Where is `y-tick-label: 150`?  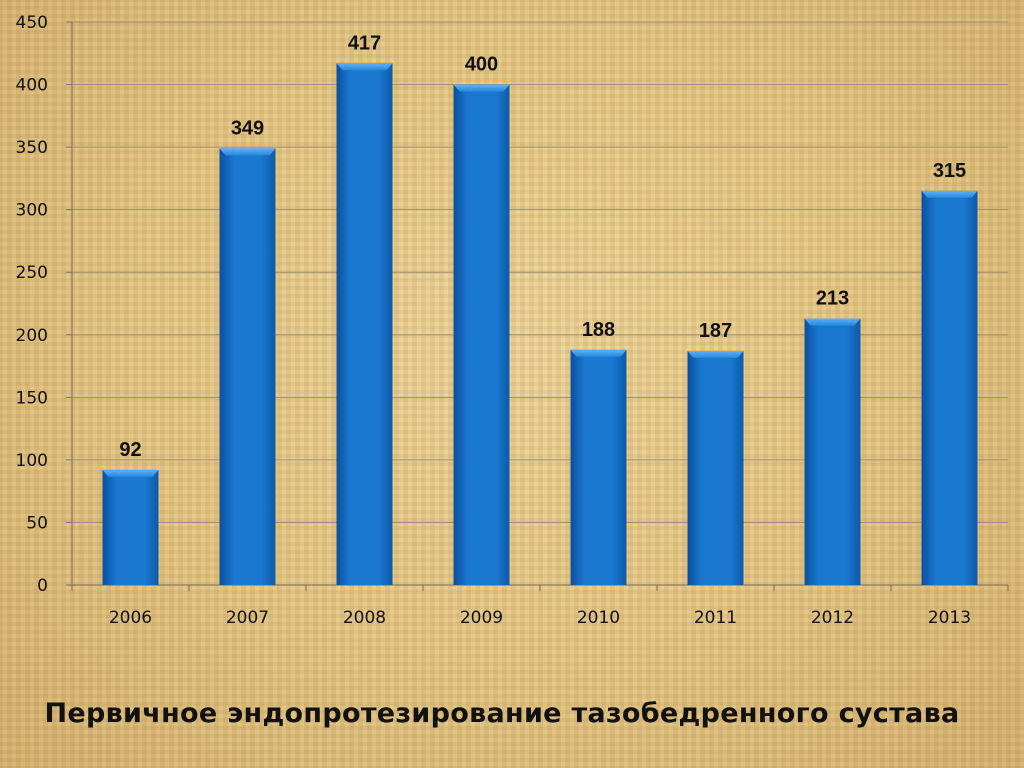
y-tick-label: 150 is located at coordinates (32, 398).